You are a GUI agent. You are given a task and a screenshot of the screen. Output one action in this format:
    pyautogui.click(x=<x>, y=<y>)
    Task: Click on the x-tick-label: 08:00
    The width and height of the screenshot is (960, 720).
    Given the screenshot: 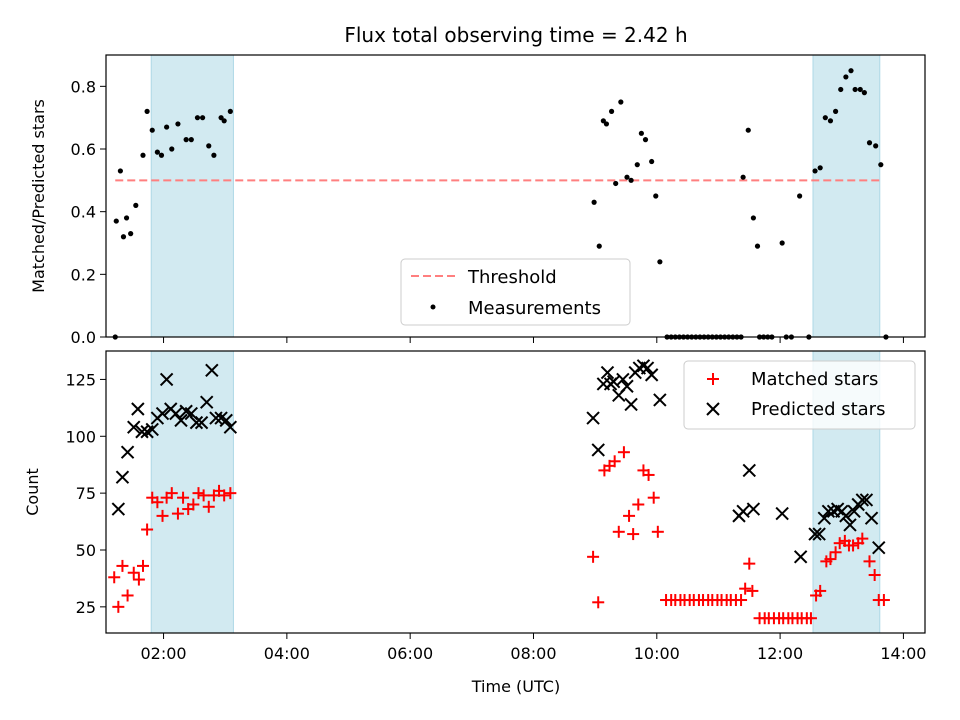 What is the action you would take?
    pyautogui.click(x=533, y=653)
    